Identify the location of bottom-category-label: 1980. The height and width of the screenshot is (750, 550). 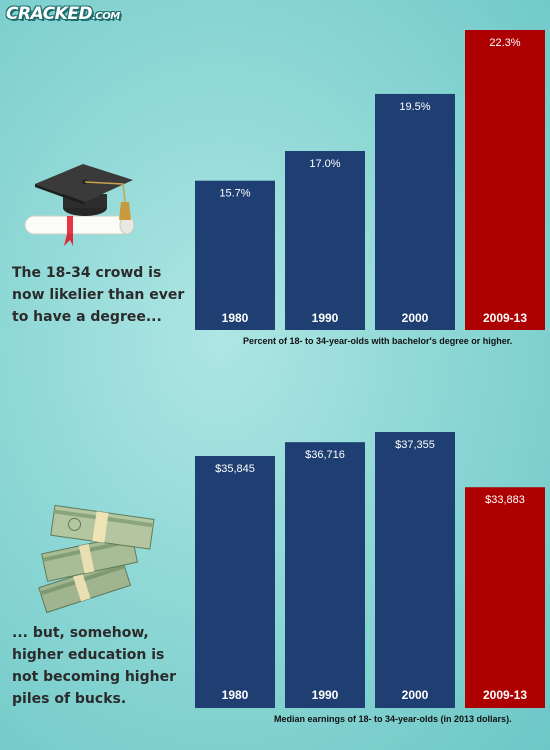
(235, 695).